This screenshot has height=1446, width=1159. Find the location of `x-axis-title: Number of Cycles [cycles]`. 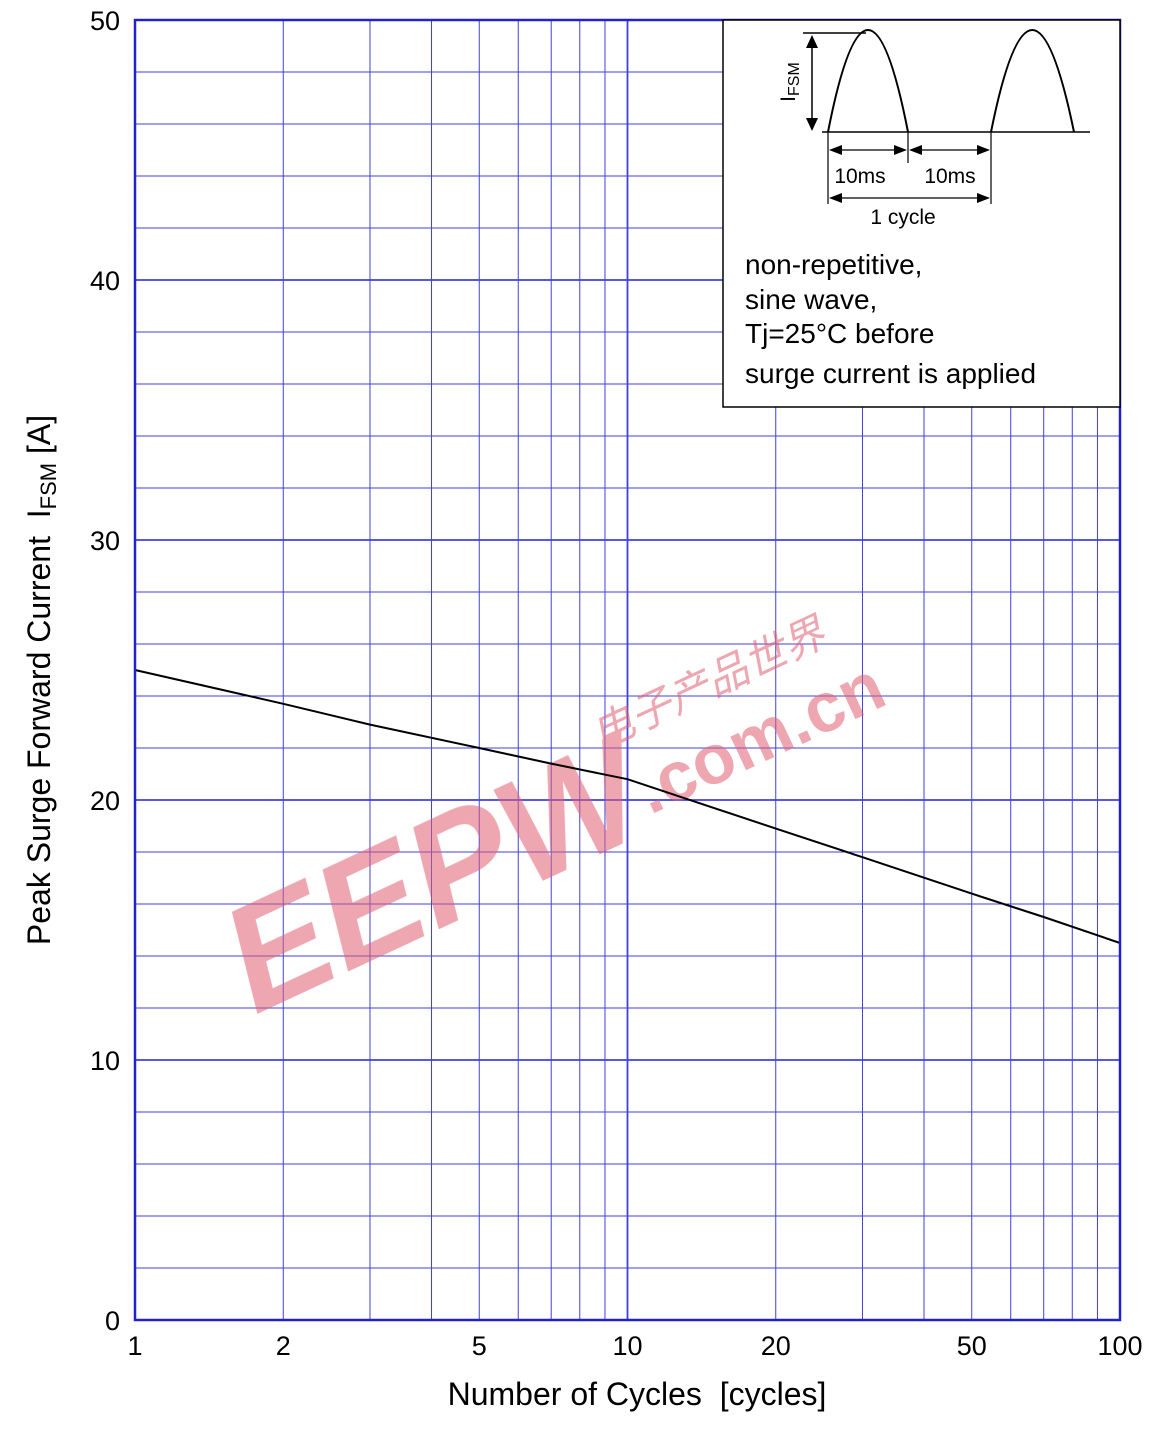

x-axis-title: Number of Cycles [cycles] is located at coordinates (637, 1394).